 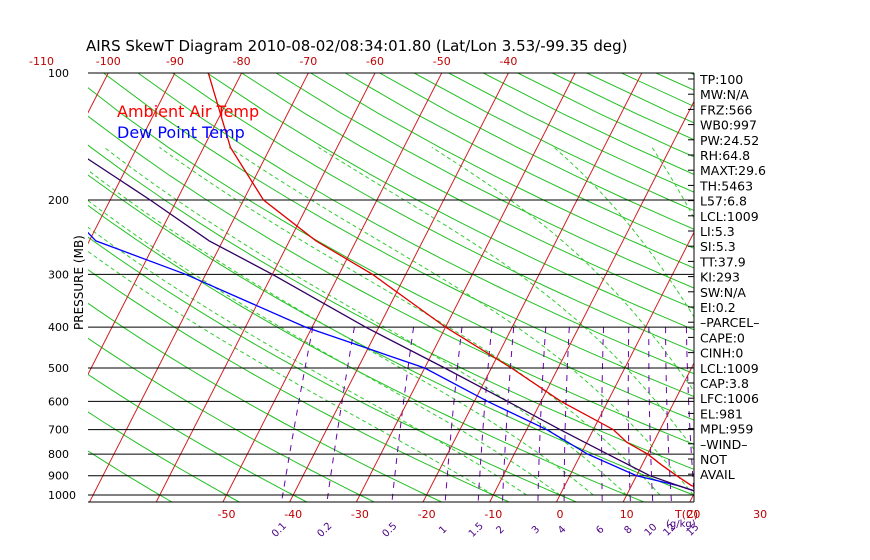 I want to click on bottom-temp-tick-label: 20, so click(x=693, y=514).